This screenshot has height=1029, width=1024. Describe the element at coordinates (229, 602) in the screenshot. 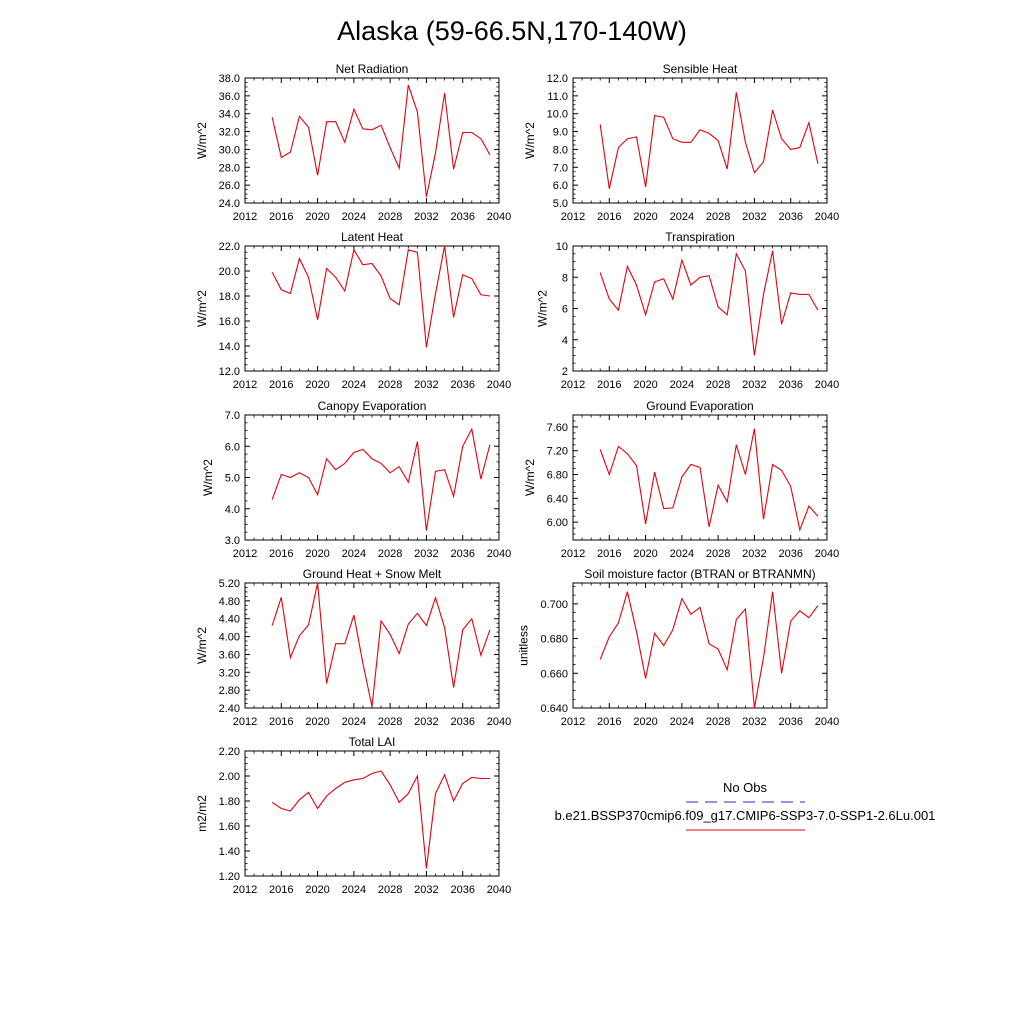

I see `y-tick-label: 4.80` at that location.